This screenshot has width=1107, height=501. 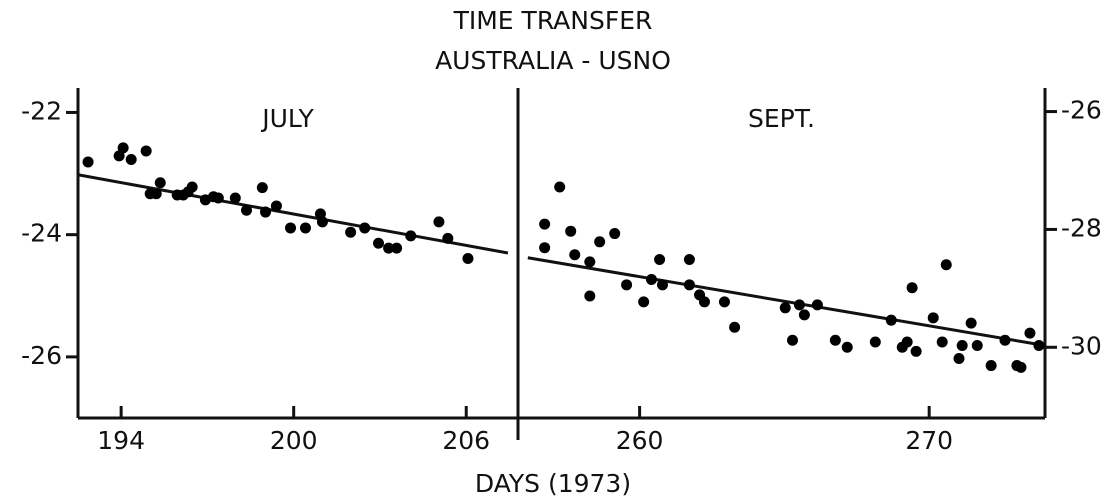 I want to click on x-tick-label: 200, so click(x=294, y=440).